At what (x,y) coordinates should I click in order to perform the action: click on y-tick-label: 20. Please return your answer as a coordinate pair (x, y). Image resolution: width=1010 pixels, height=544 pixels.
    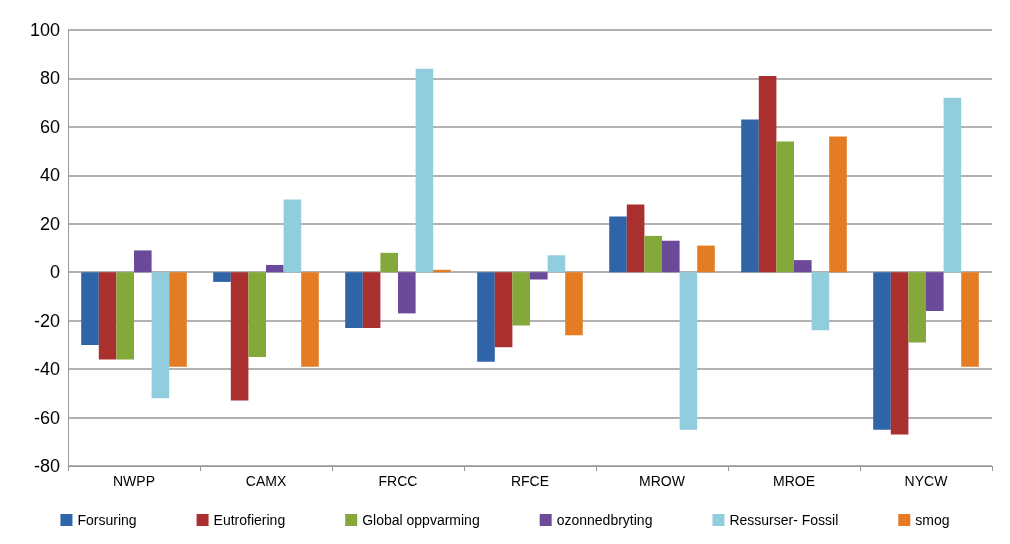
    Looking at the image, I should click on (49, 223).